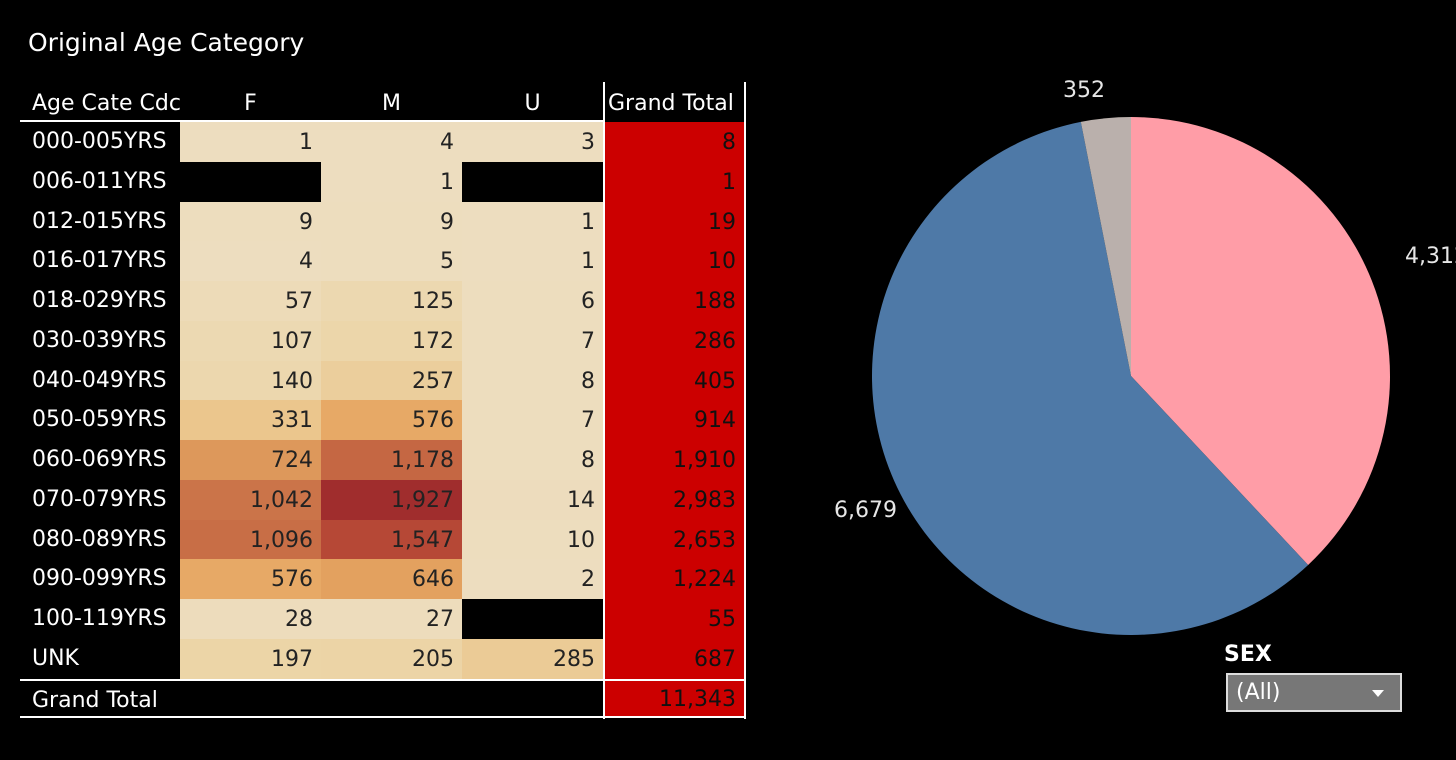 This screenshot has height=760, width=1456. What do you see at coordinates (312, 121) in the screenshot?
I see `header-divider` at bounding box center [312, 121].